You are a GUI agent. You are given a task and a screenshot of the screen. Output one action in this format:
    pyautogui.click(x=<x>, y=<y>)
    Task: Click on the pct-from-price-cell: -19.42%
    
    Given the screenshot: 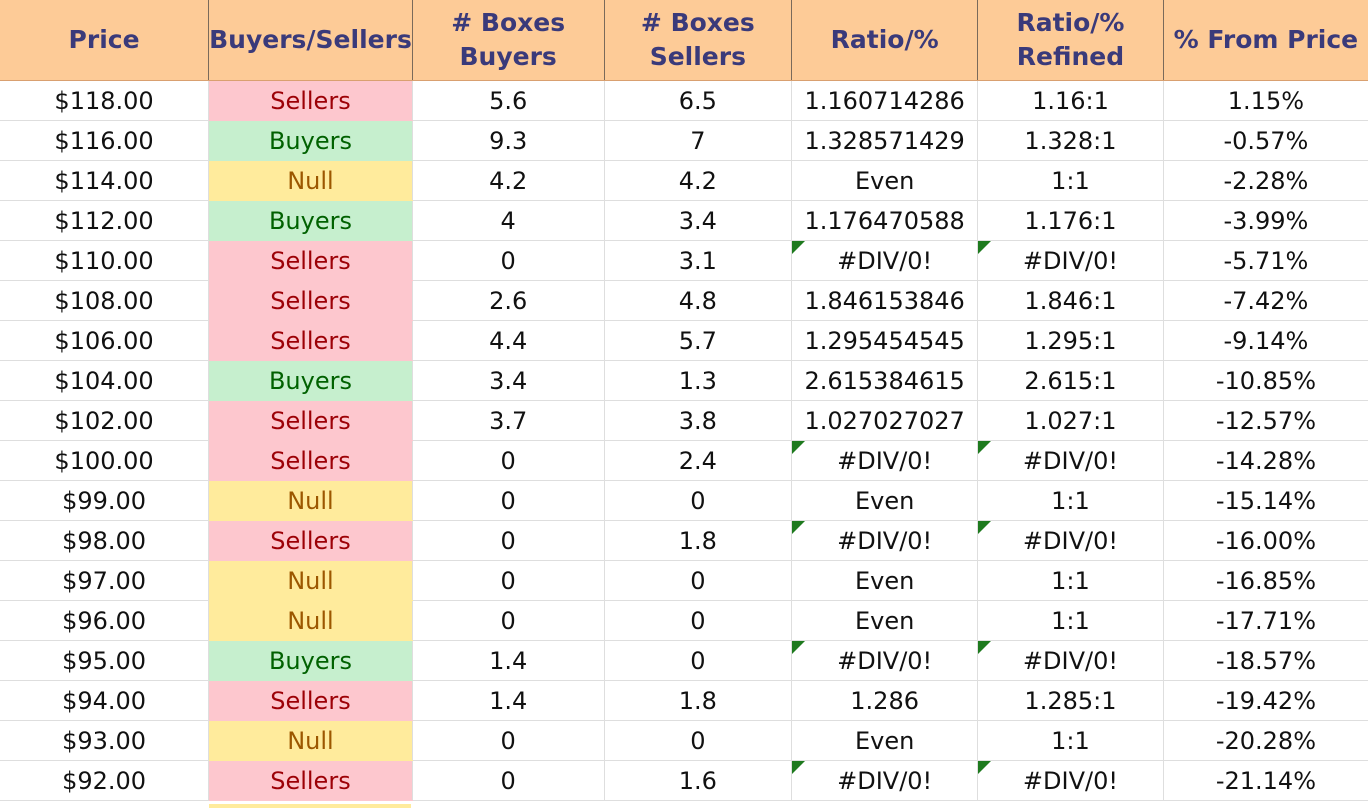 What is the action you would take?
    pyautogui.click(x=1265, y=700)
    